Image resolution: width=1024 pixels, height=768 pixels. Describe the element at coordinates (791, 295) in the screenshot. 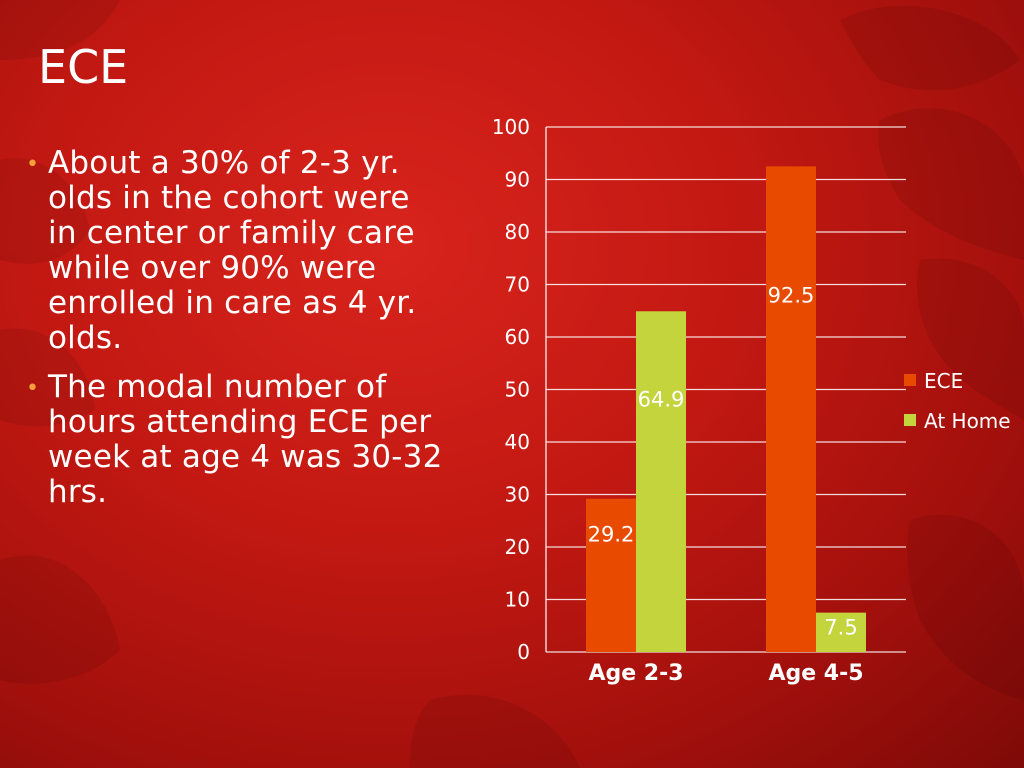

I see `data-label: 92.5` at that location.